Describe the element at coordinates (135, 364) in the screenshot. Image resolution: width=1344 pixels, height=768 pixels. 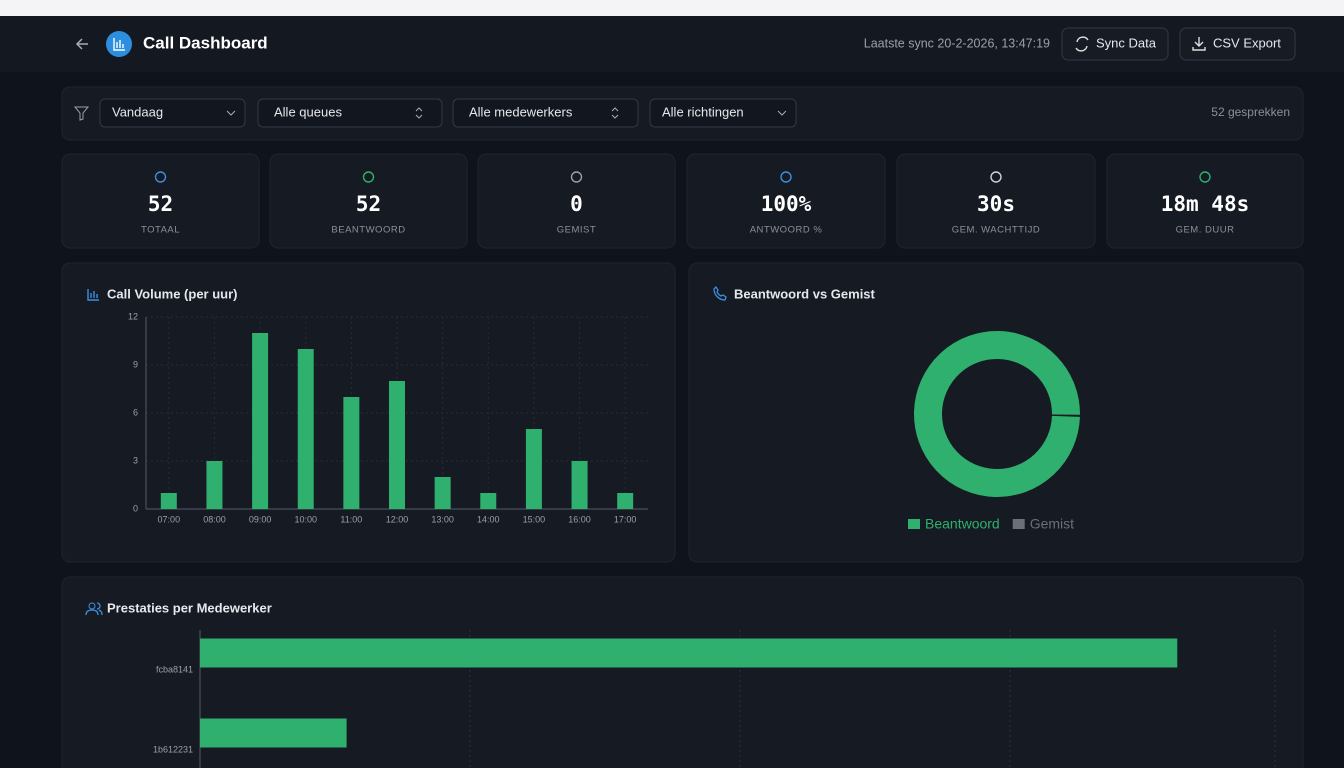
I see `y-tick-label: 9` at that location.